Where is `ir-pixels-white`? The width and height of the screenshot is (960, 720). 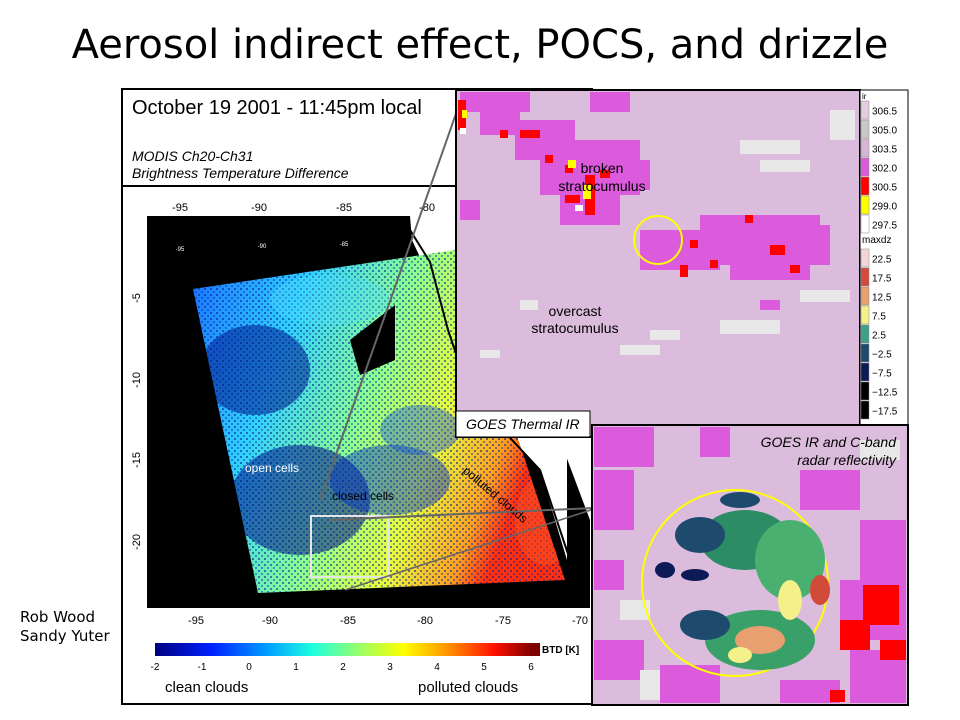 ir-pixels-white is located at coordinates (521, 169).